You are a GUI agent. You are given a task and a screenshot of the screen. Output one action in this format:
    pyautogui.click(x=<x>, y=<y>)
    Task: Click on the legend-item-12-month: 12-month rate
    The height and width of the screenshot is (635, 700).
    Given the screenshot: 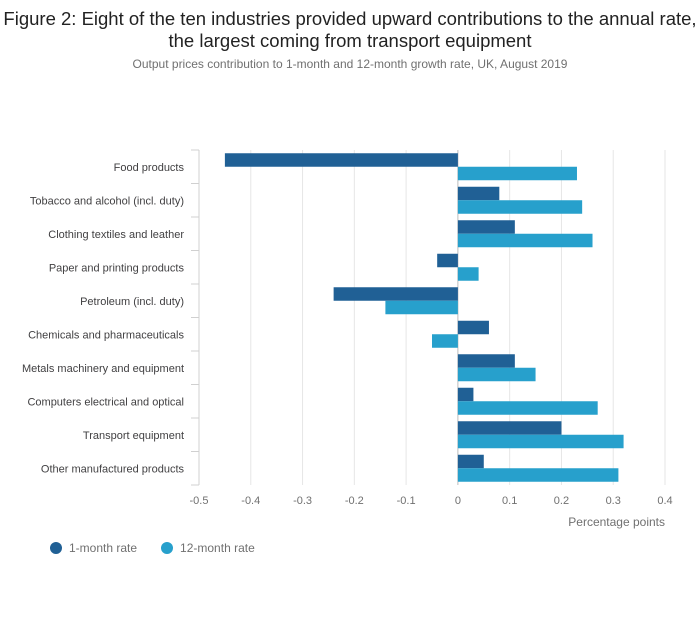 What is the action you would take?
    pyautogui.click(x=208, y=548)
    